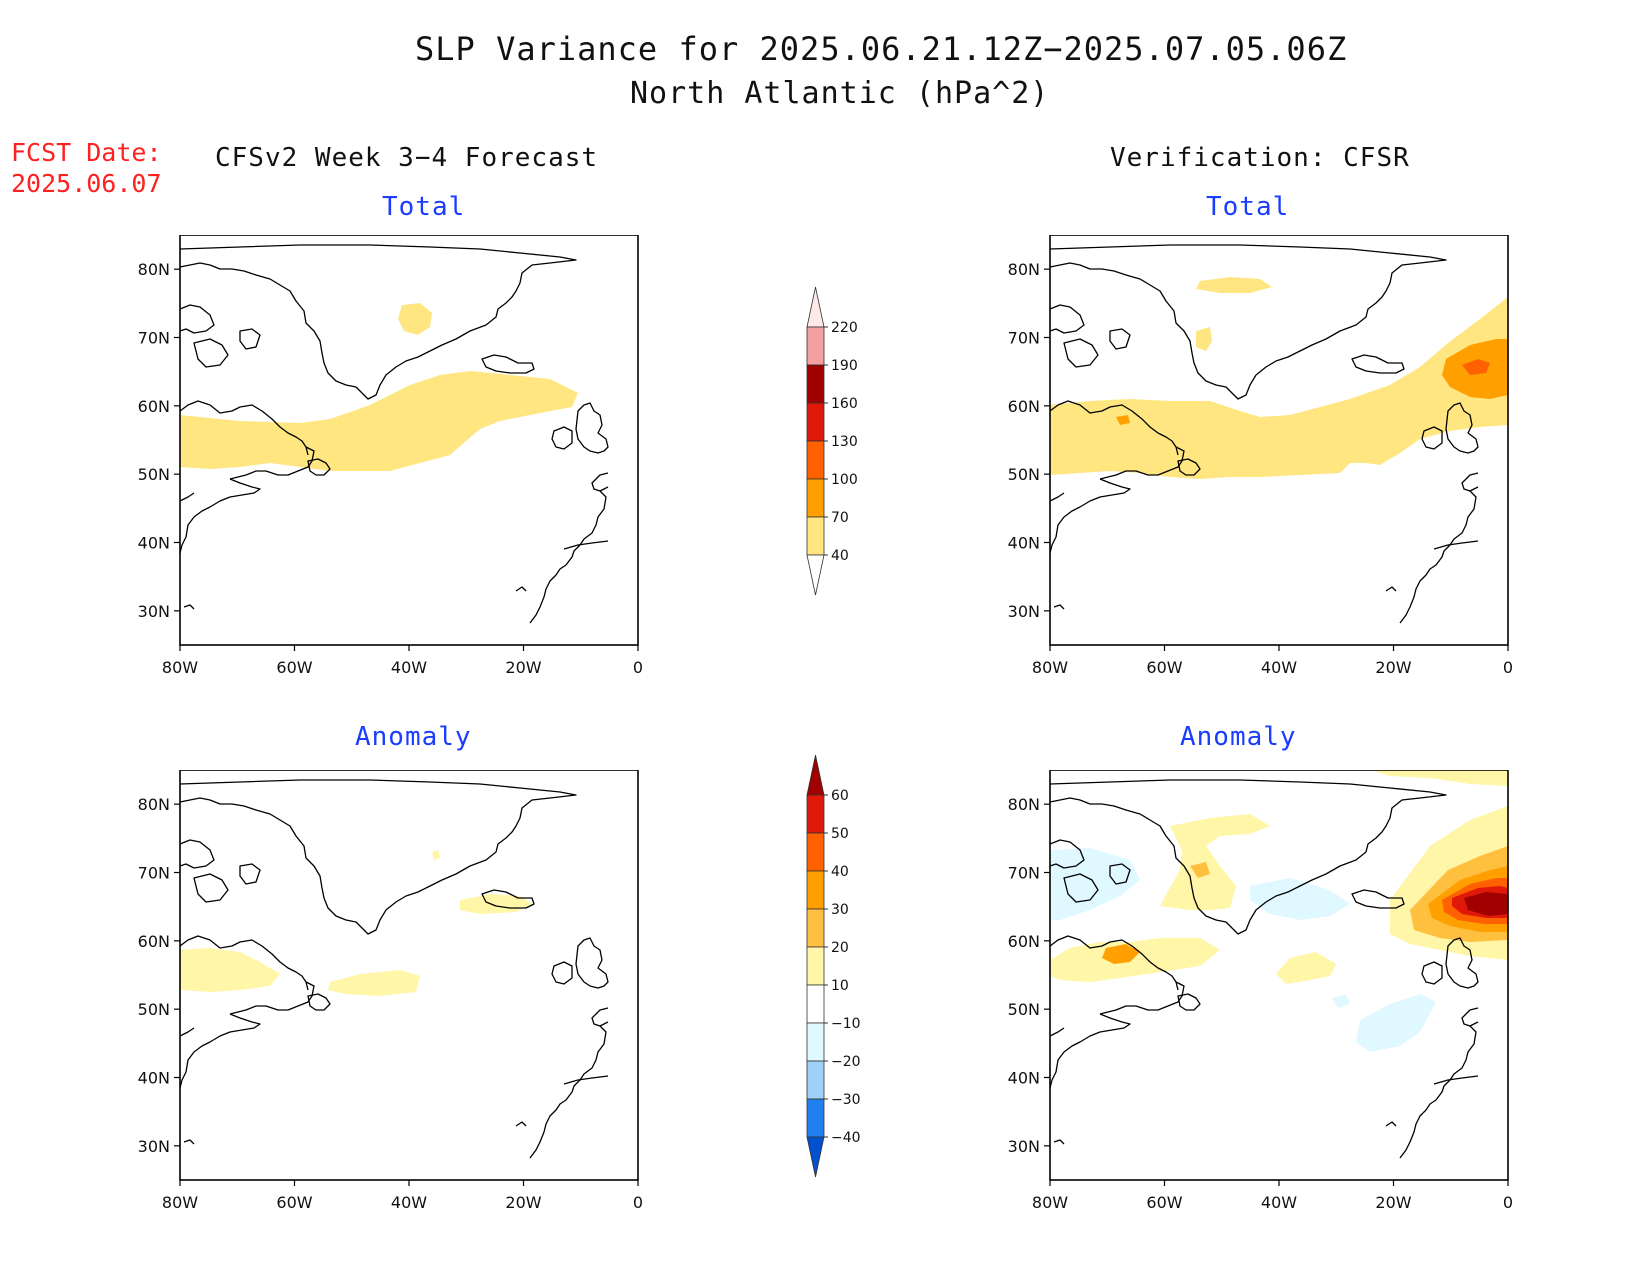 The width and height of the screenshot is (1650, 1275). I want to click on shade-neg10-south, so click(1396, 1023).